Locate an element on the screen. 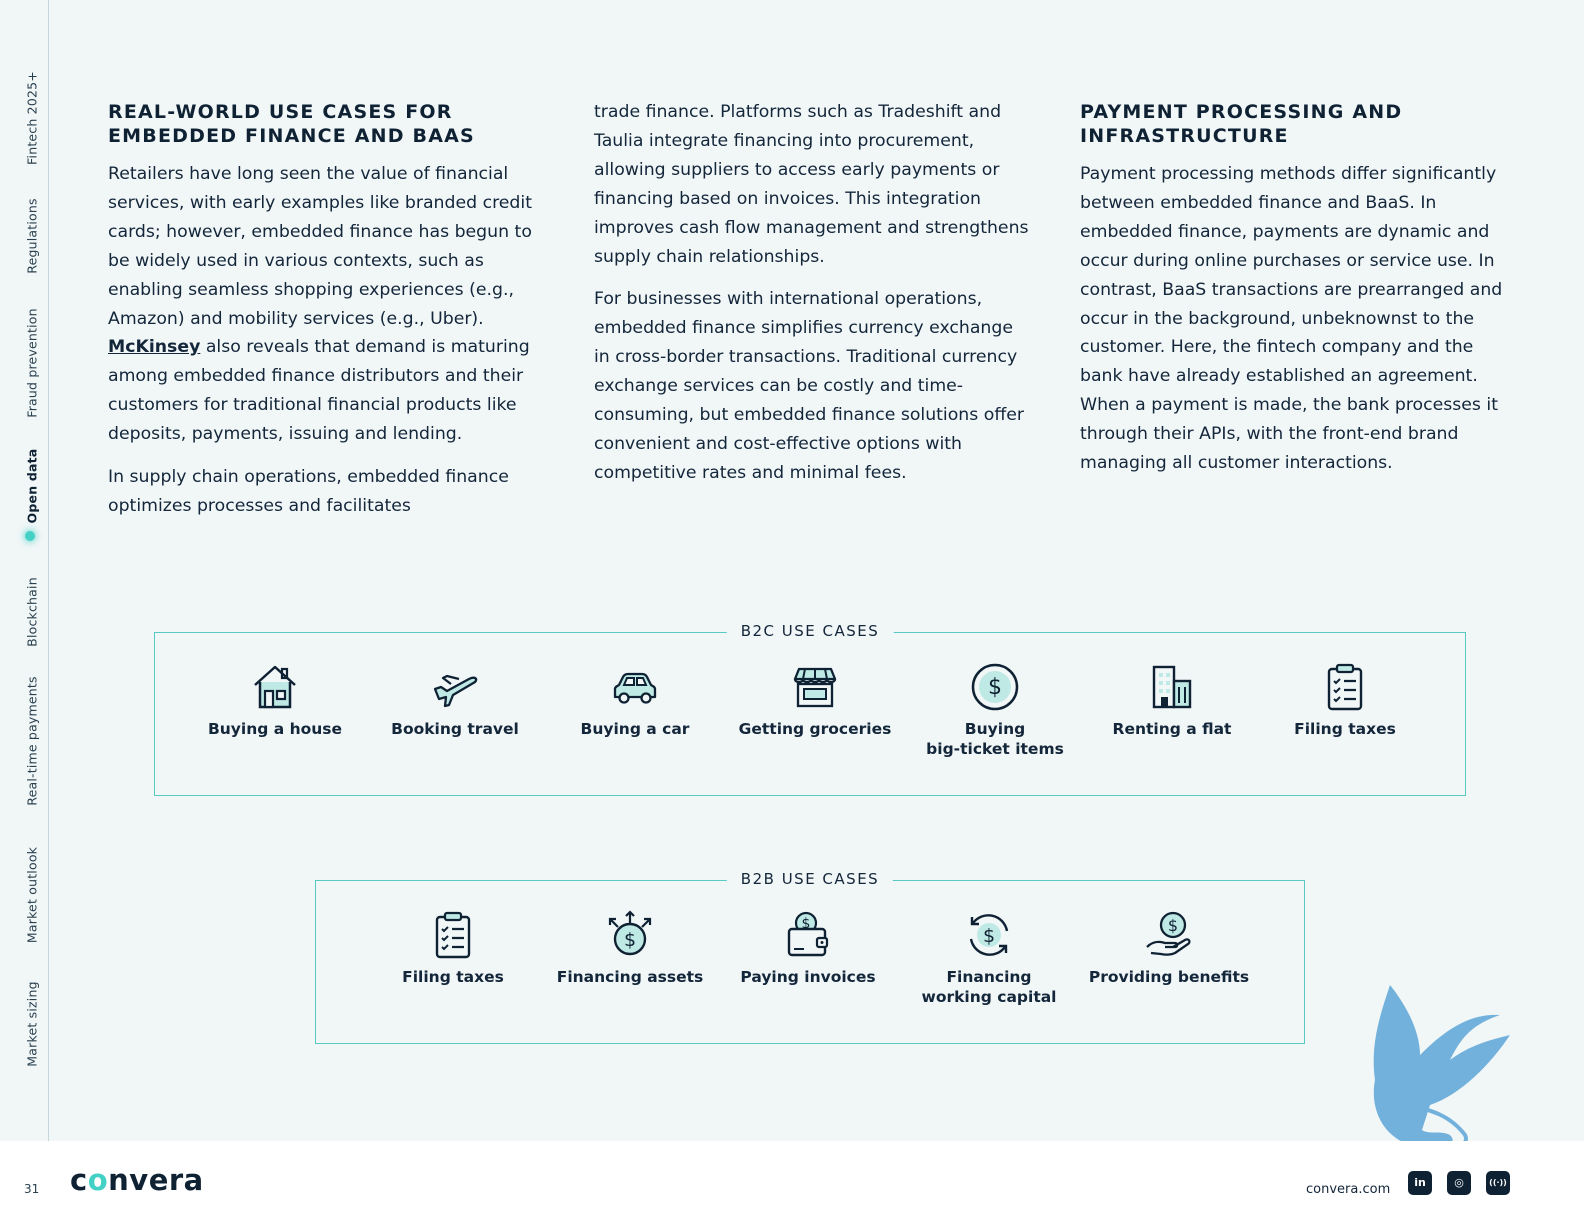  b2b-title: B2B USE CASES is located at coordinates (810, 879).